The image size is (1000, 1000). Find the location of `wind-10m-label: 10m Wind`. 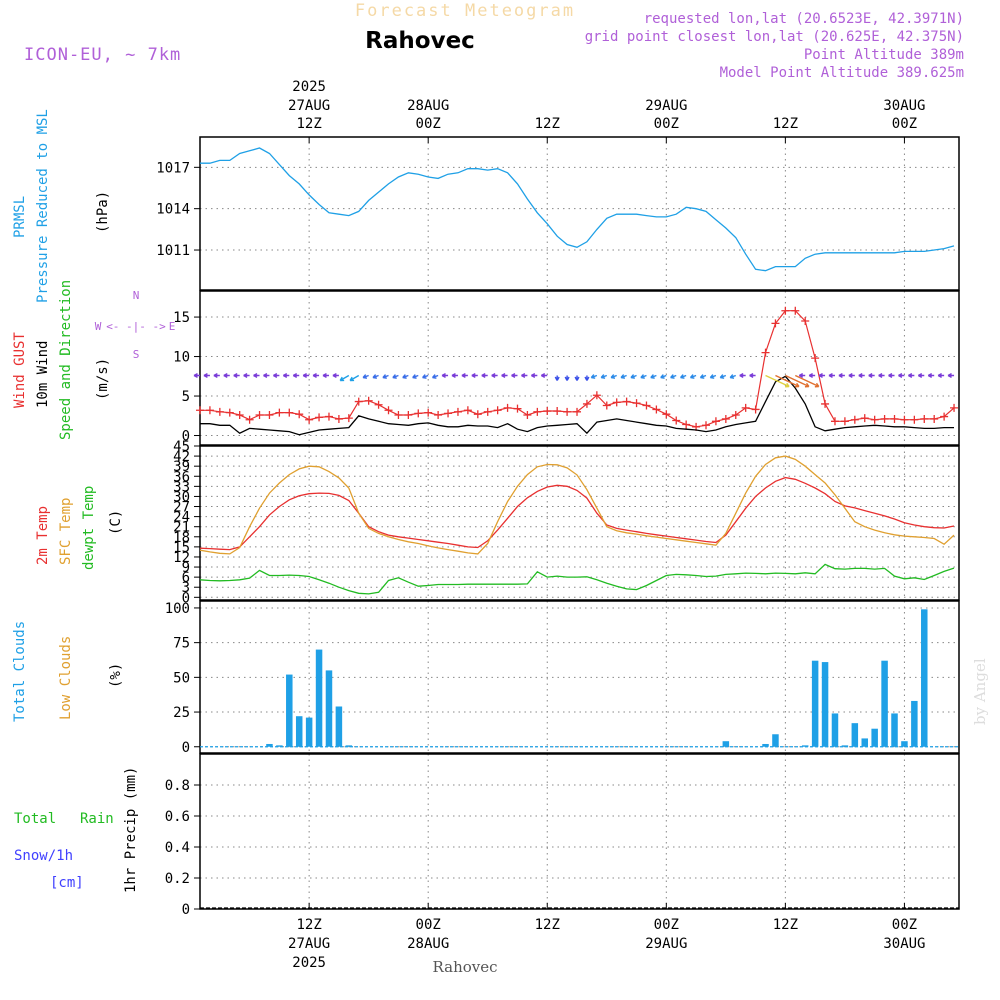

wind-10m-label: 10m Wind is located at coordinates (43, 374).